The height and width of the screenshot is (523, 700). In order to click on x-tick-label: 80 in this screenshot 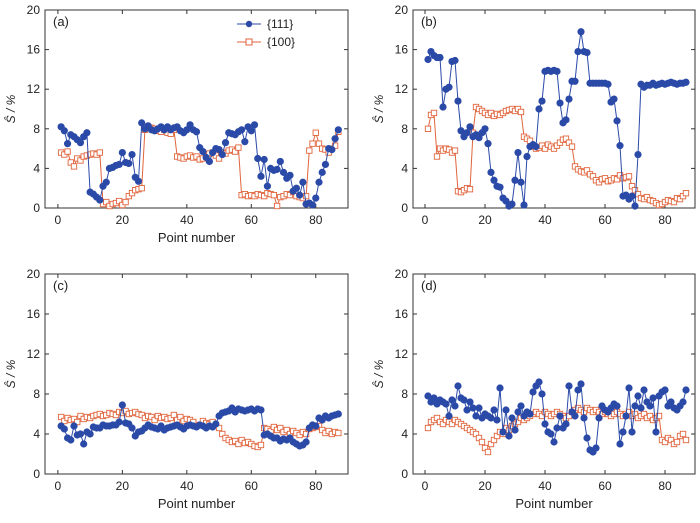, I will do `click(316, 220)`.